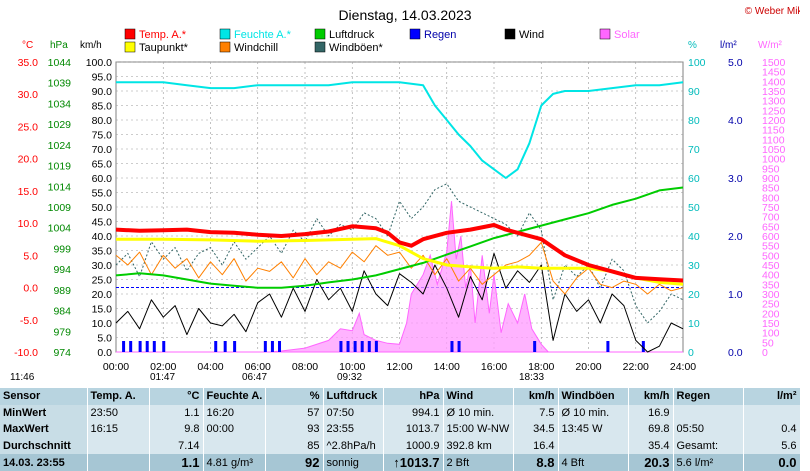  What do you see at coordinates (694, 150) in the screenshot?
I see `tick-label-hum: 70` at bounding box center [694, 150].